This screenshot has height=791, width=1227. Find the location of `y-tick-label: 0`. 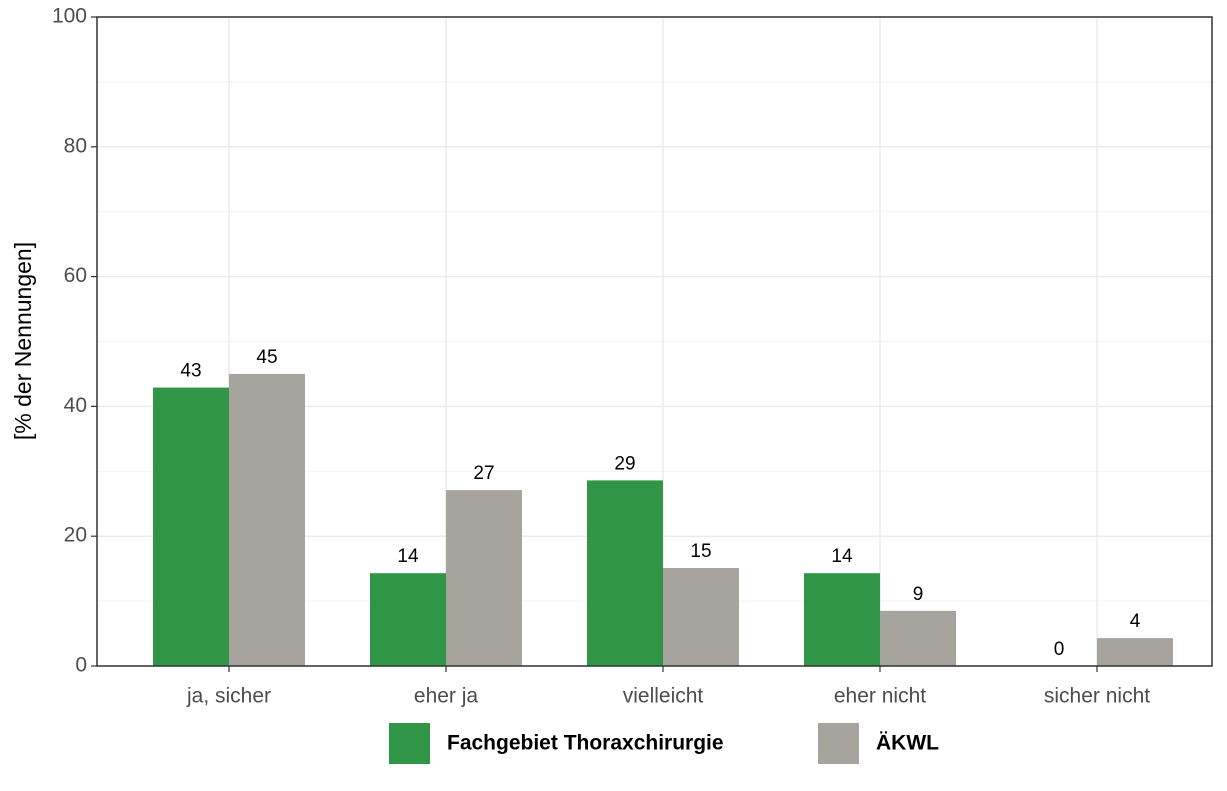

y-tick-label: 0 is located at coordinates (81, 665).